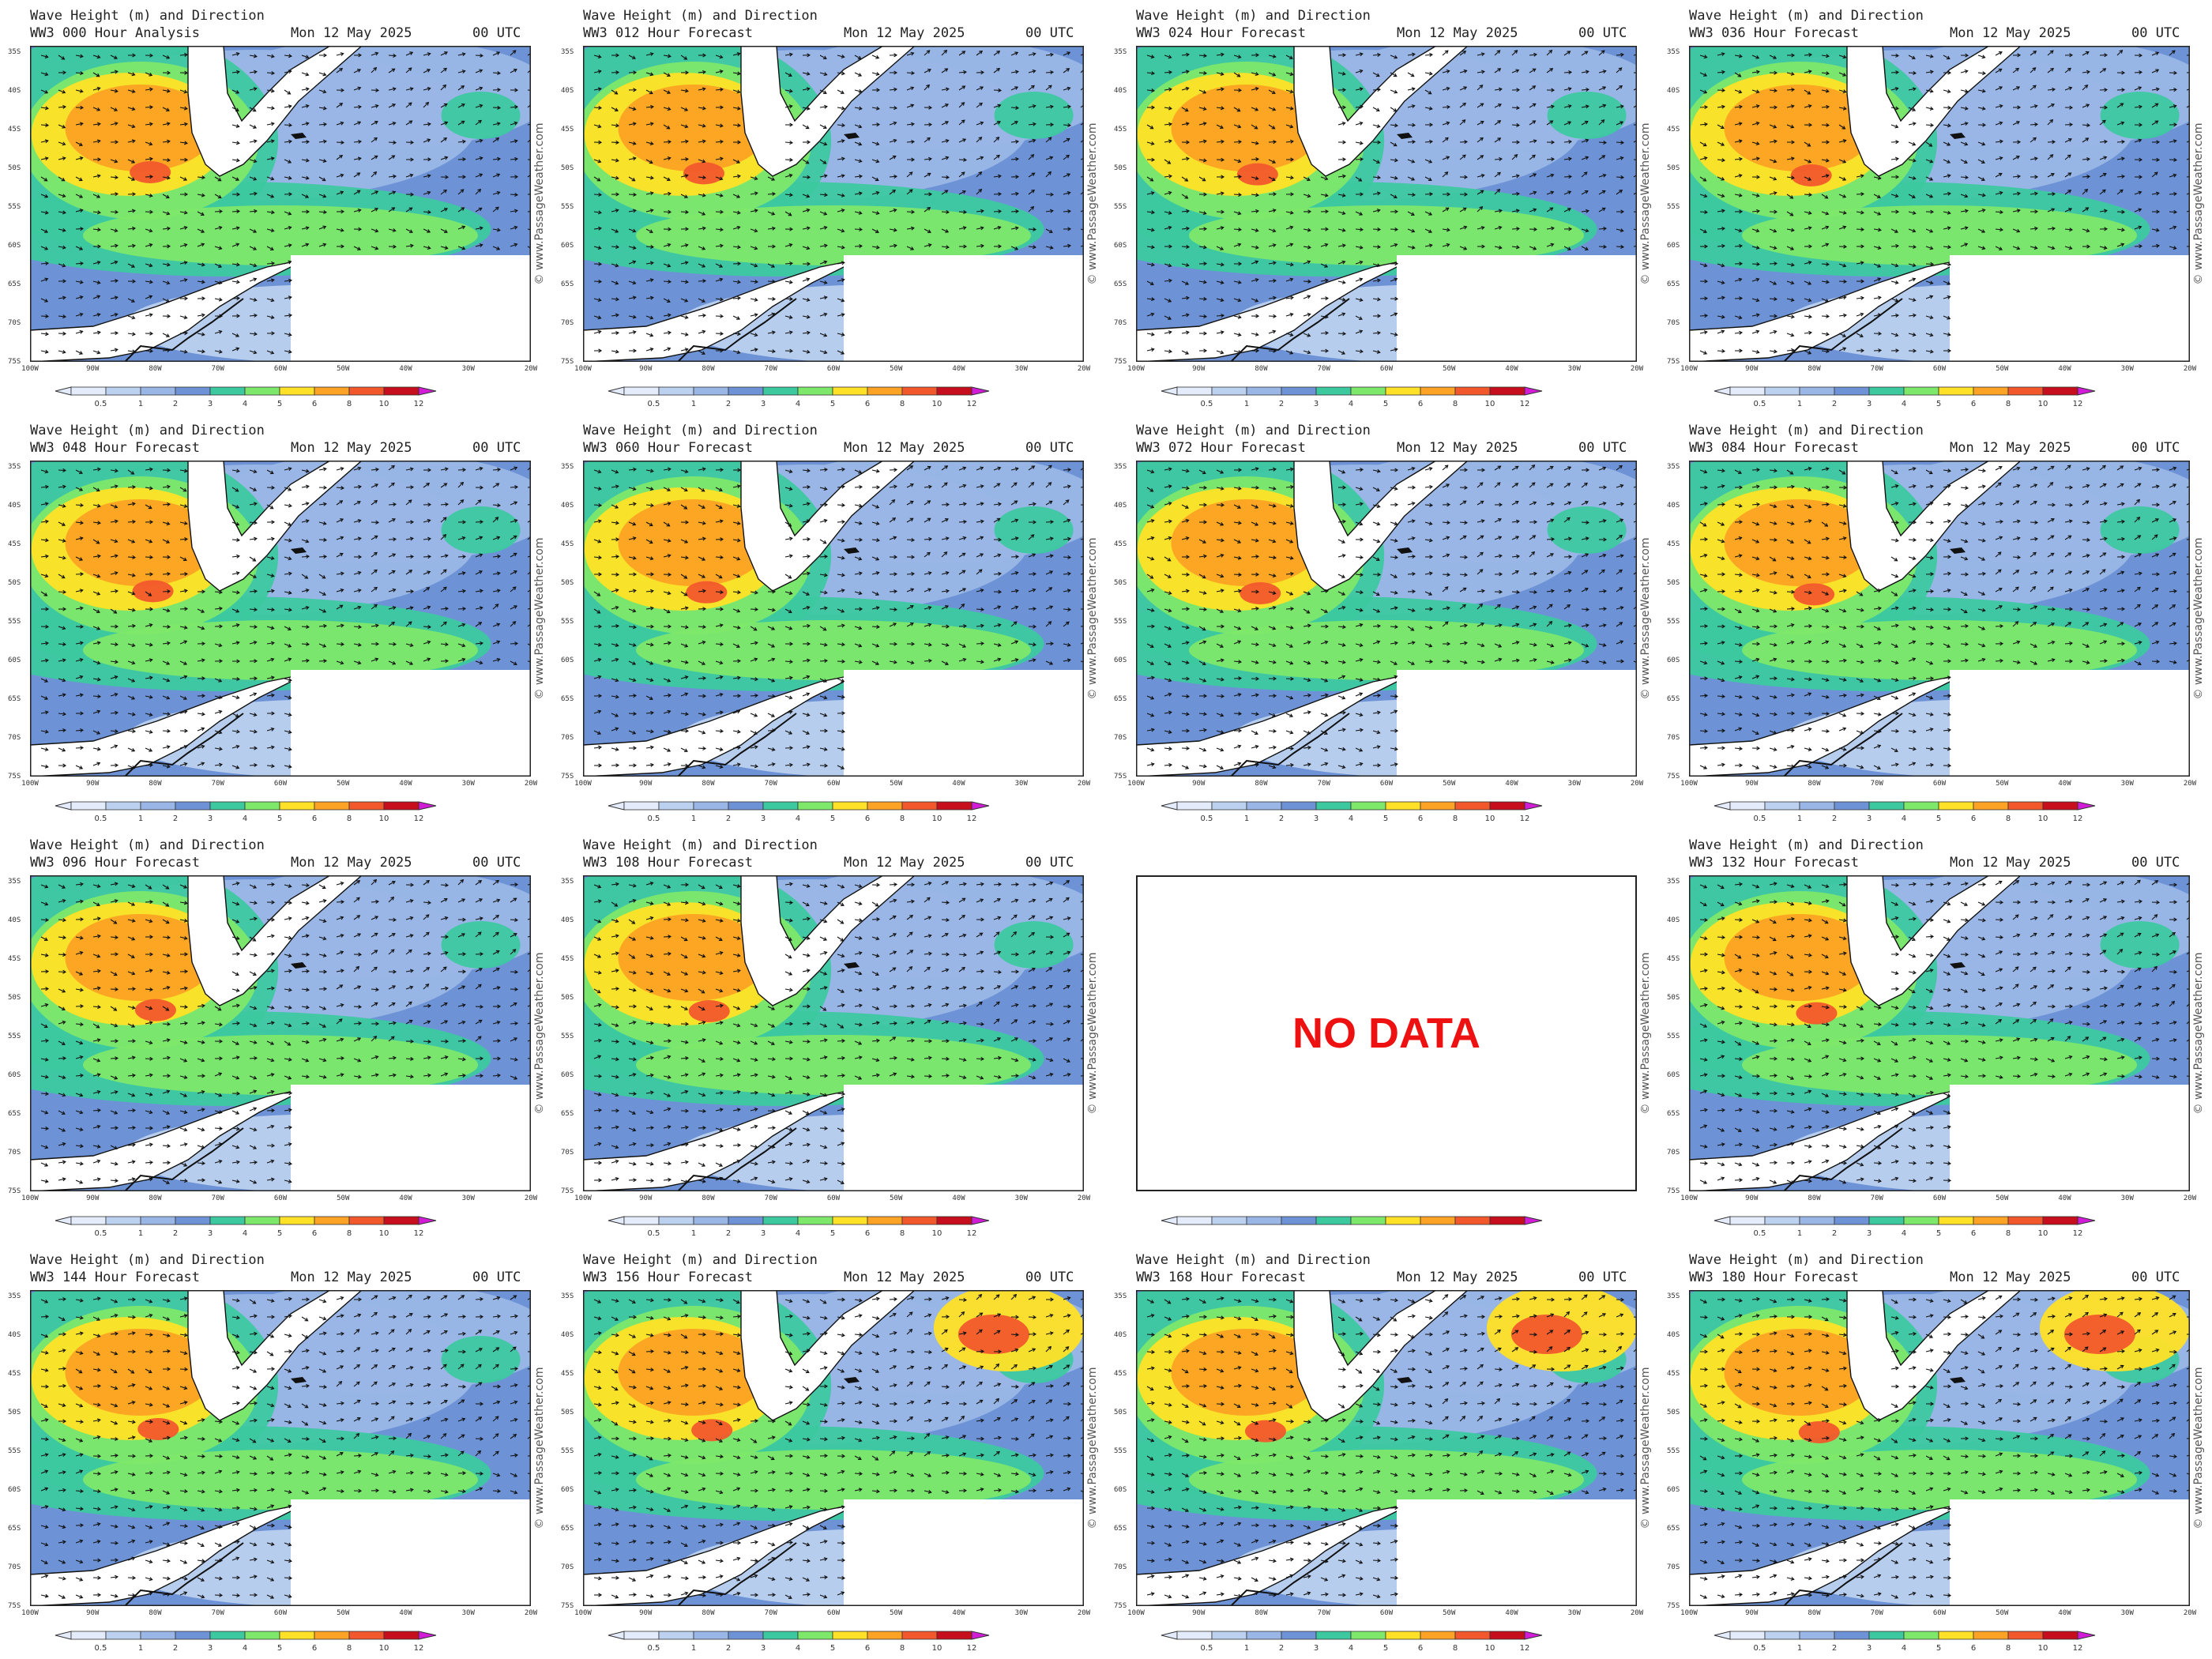 The height and width of the screenshot is (1659, 2212). Describe the element at coordinates (245, 404) in the screenshot. I see `colorbar-label: 4` at that location.